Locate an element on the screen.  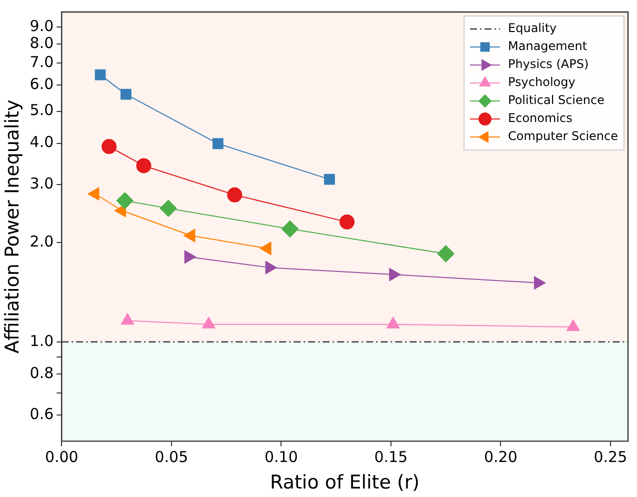
legend-label: Economics is located at coordinates (540, 118).